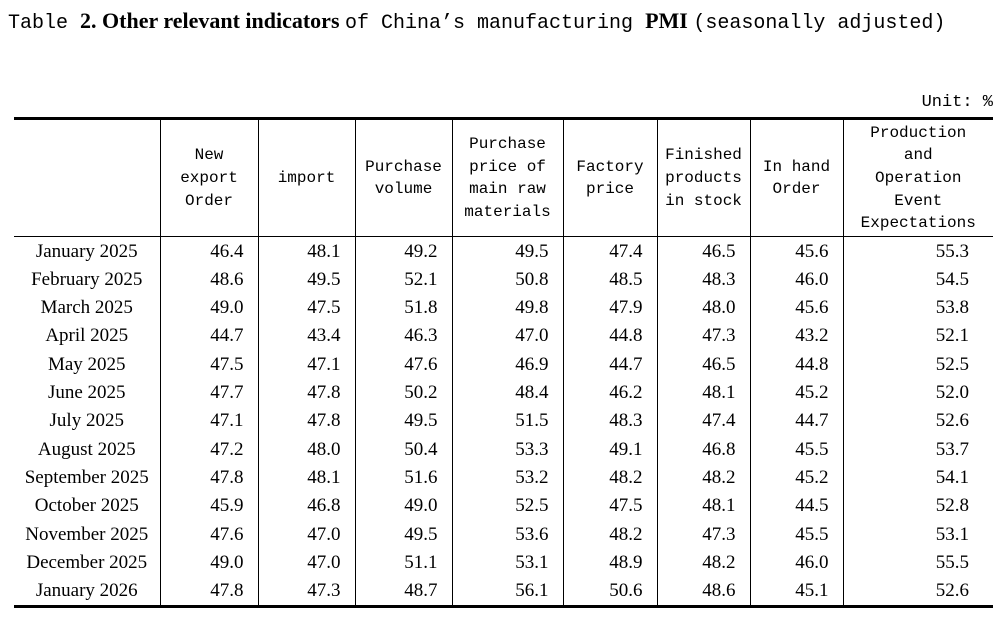 The height and width of the screenshot is (629, 994). I want to click on cell-value: 51.5, so click(507, 421).